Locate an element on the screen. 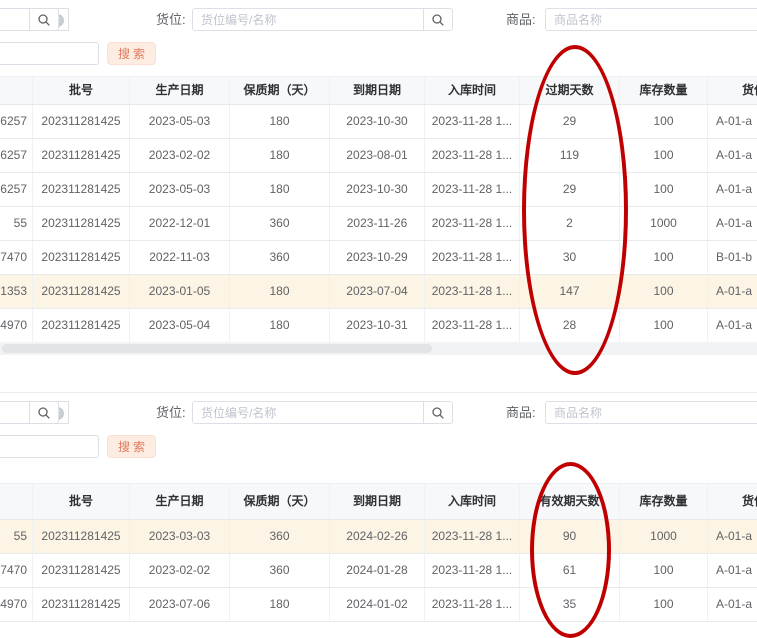 The height and width of the screenshot is (638, 757). table-cell: 4970 is located at coordinates (16, 325).